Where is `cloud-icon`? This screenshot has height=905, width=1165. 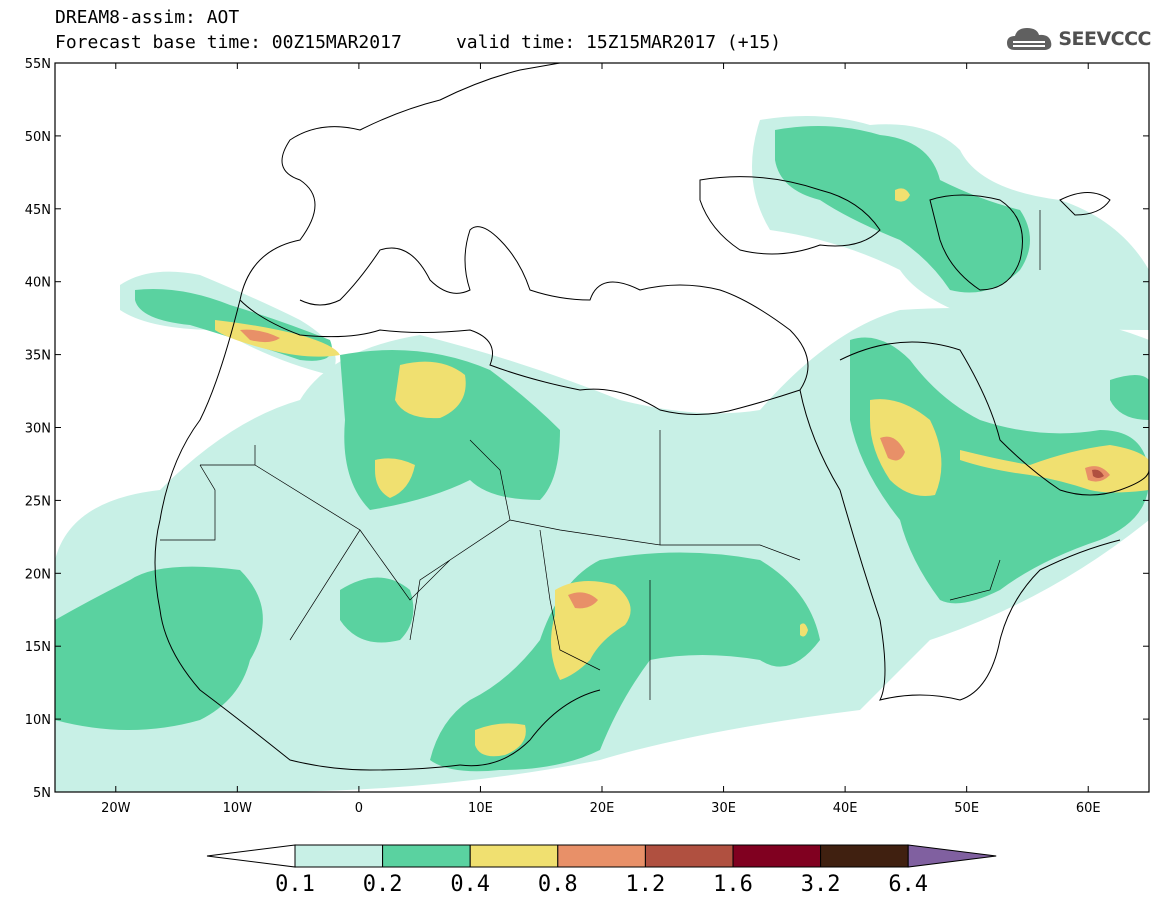 cloud-icon is located at coordinates (1029, 39).